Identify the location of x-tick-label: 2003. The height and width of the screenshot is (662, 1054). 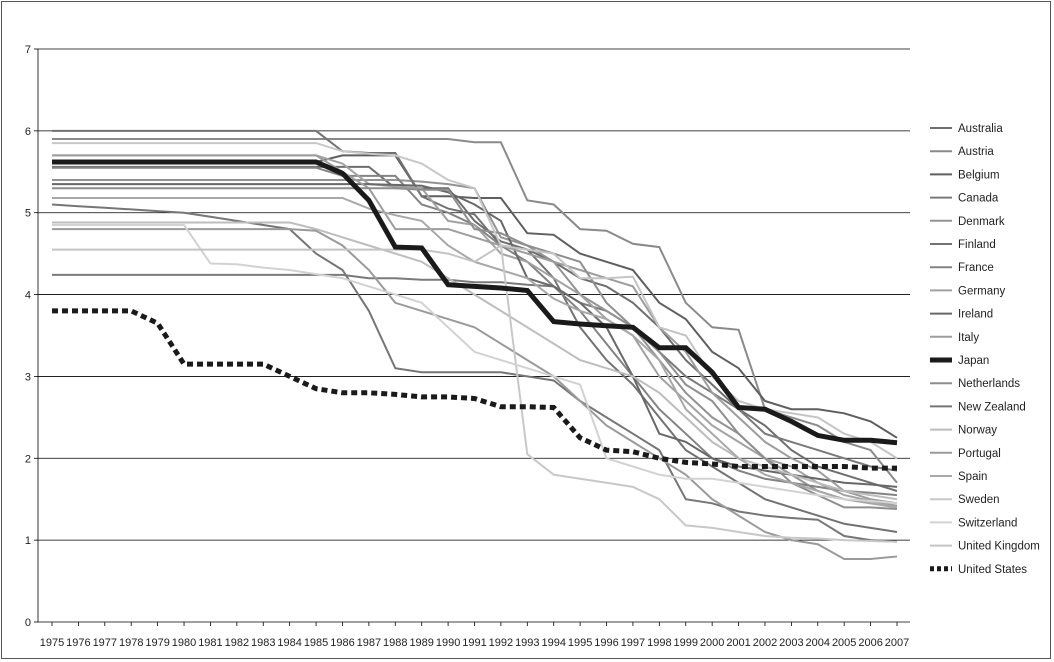
(791, 643).